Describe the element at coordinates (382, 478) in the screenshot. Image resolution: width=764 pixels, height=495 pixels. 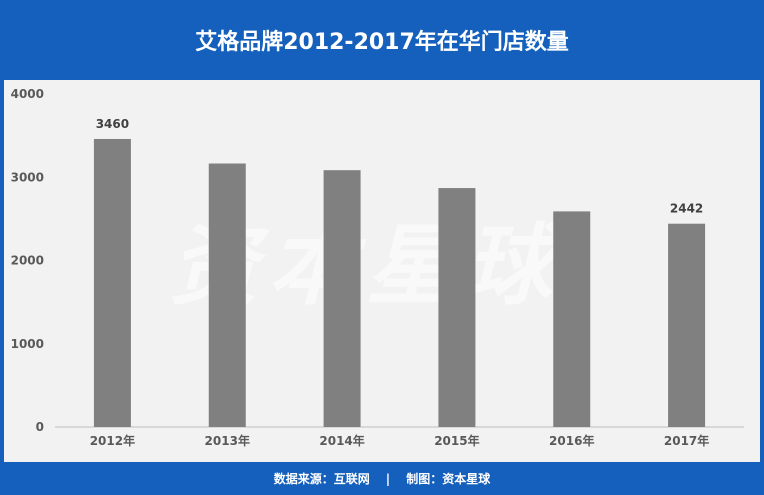
I see `footer-bar: 数据来源：互联网 | 制图：资本星球` at that location.